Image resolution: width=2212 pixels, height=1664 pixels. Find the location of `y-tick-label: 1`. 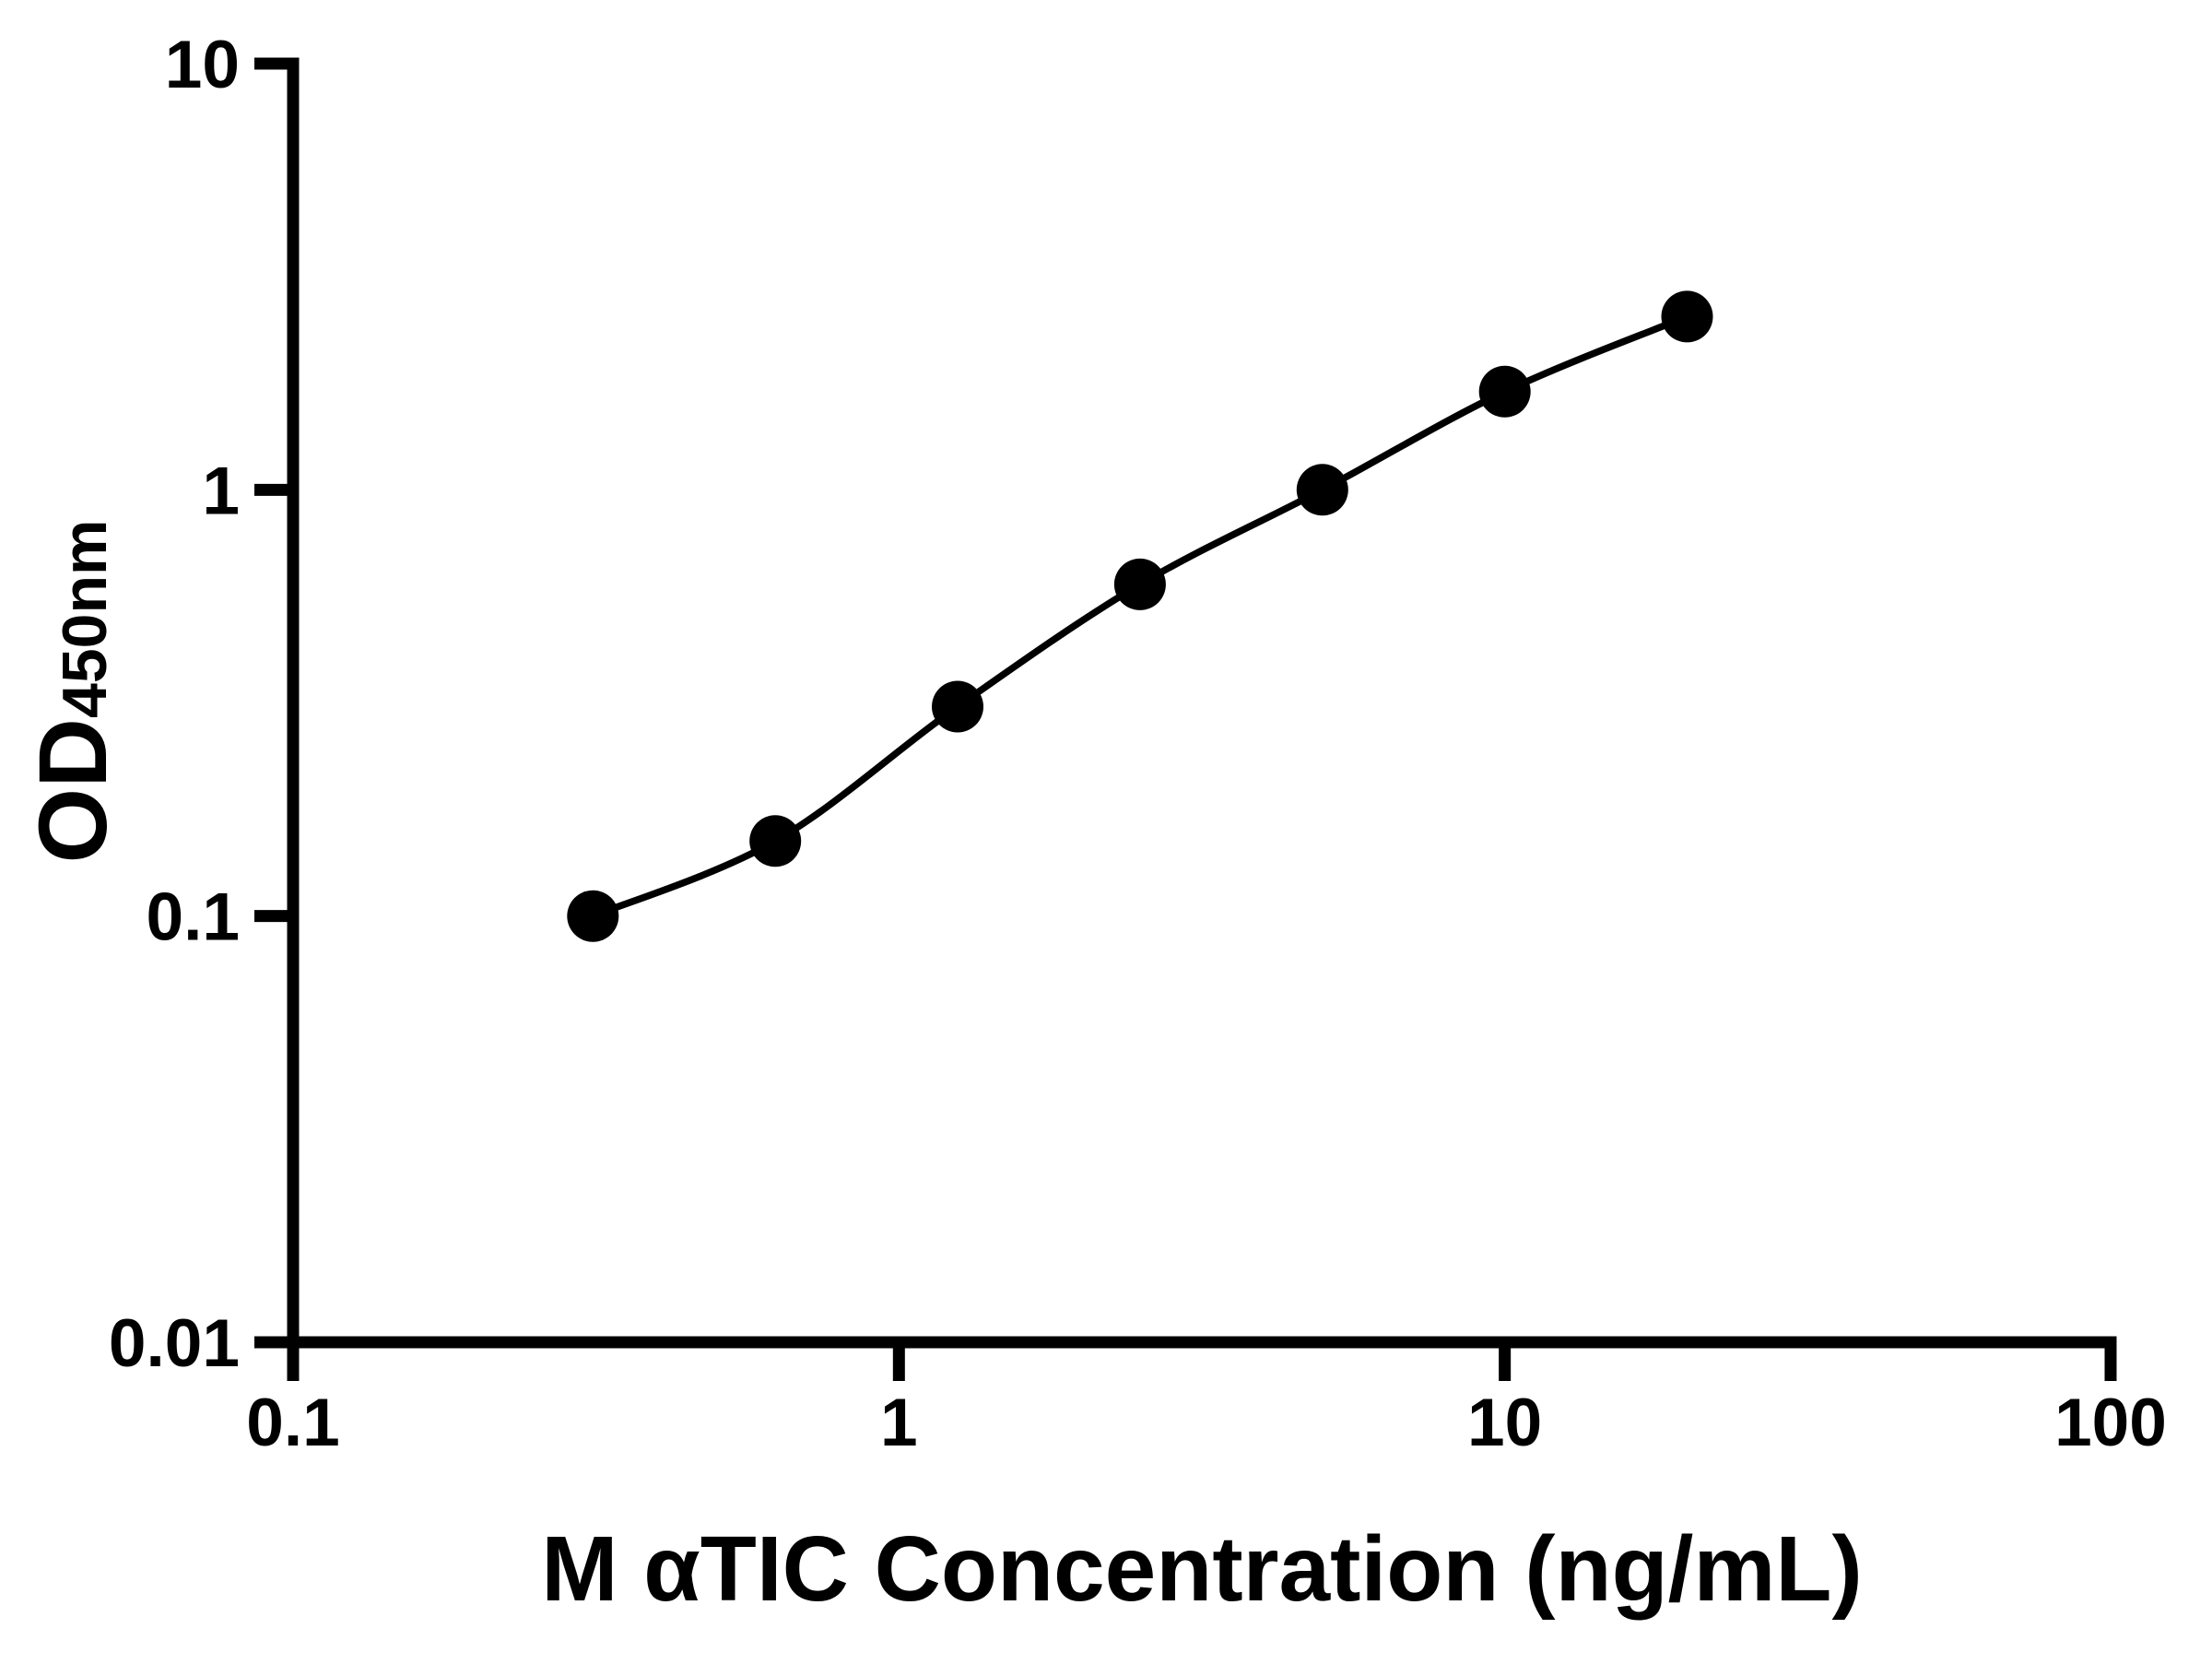

y-tick-label: 1 is located at coordinates (221, 491).